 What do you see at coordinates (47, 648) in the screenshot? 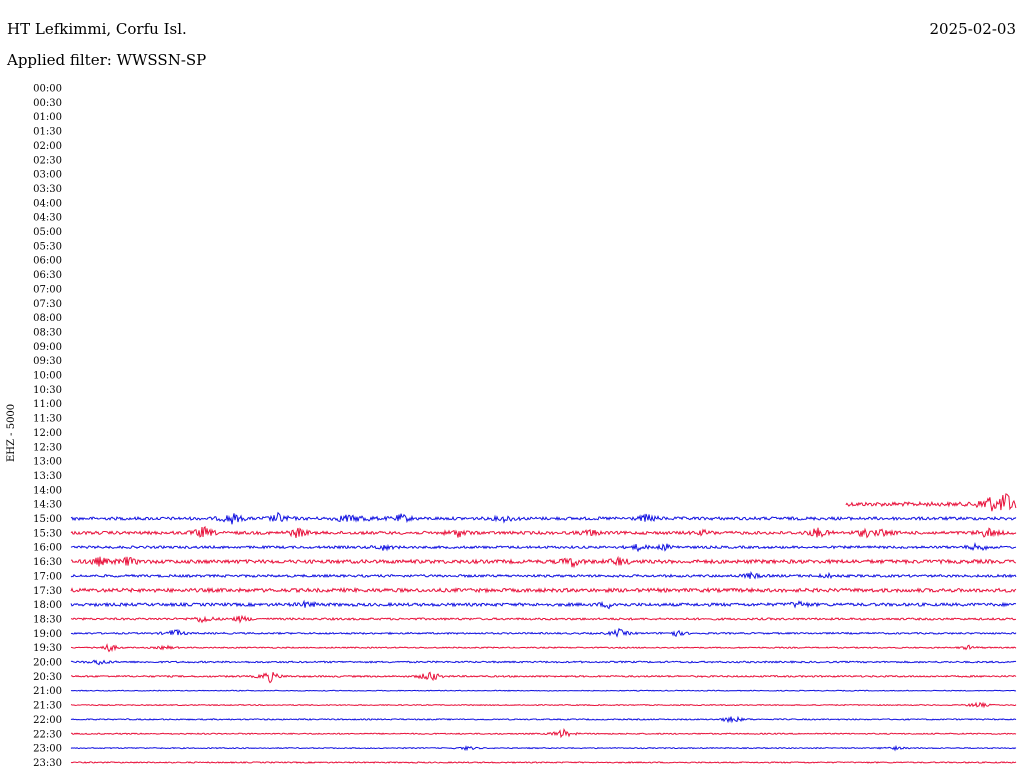
I see `tick-label-1930: 19:30` at bounding box center [47, 648].